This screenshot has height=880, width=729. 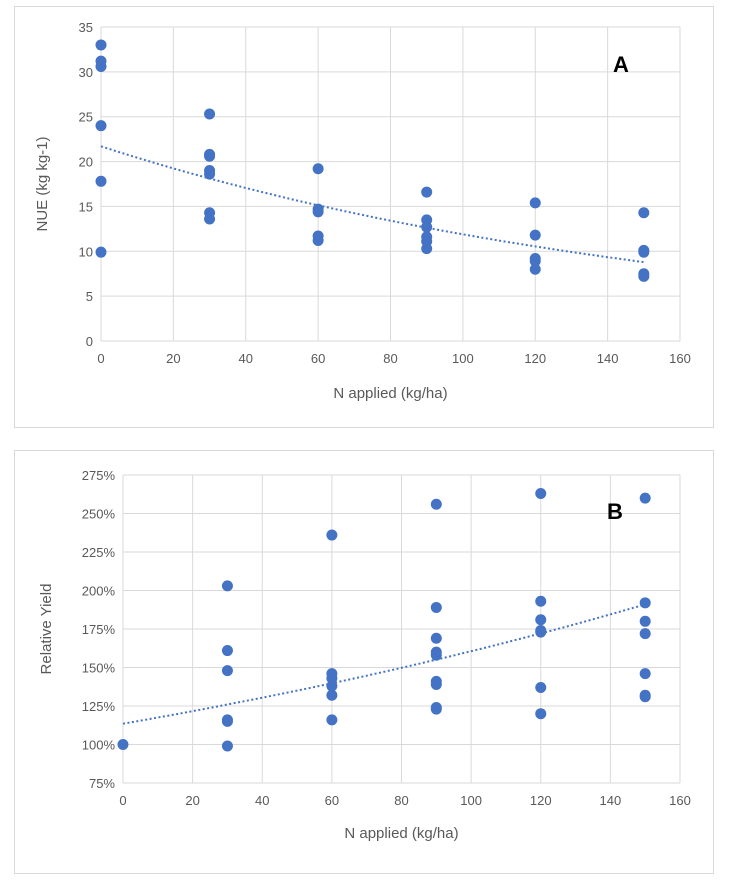 I want to click on y-axis-label: Relative Yield, so click(x=46, y=629).